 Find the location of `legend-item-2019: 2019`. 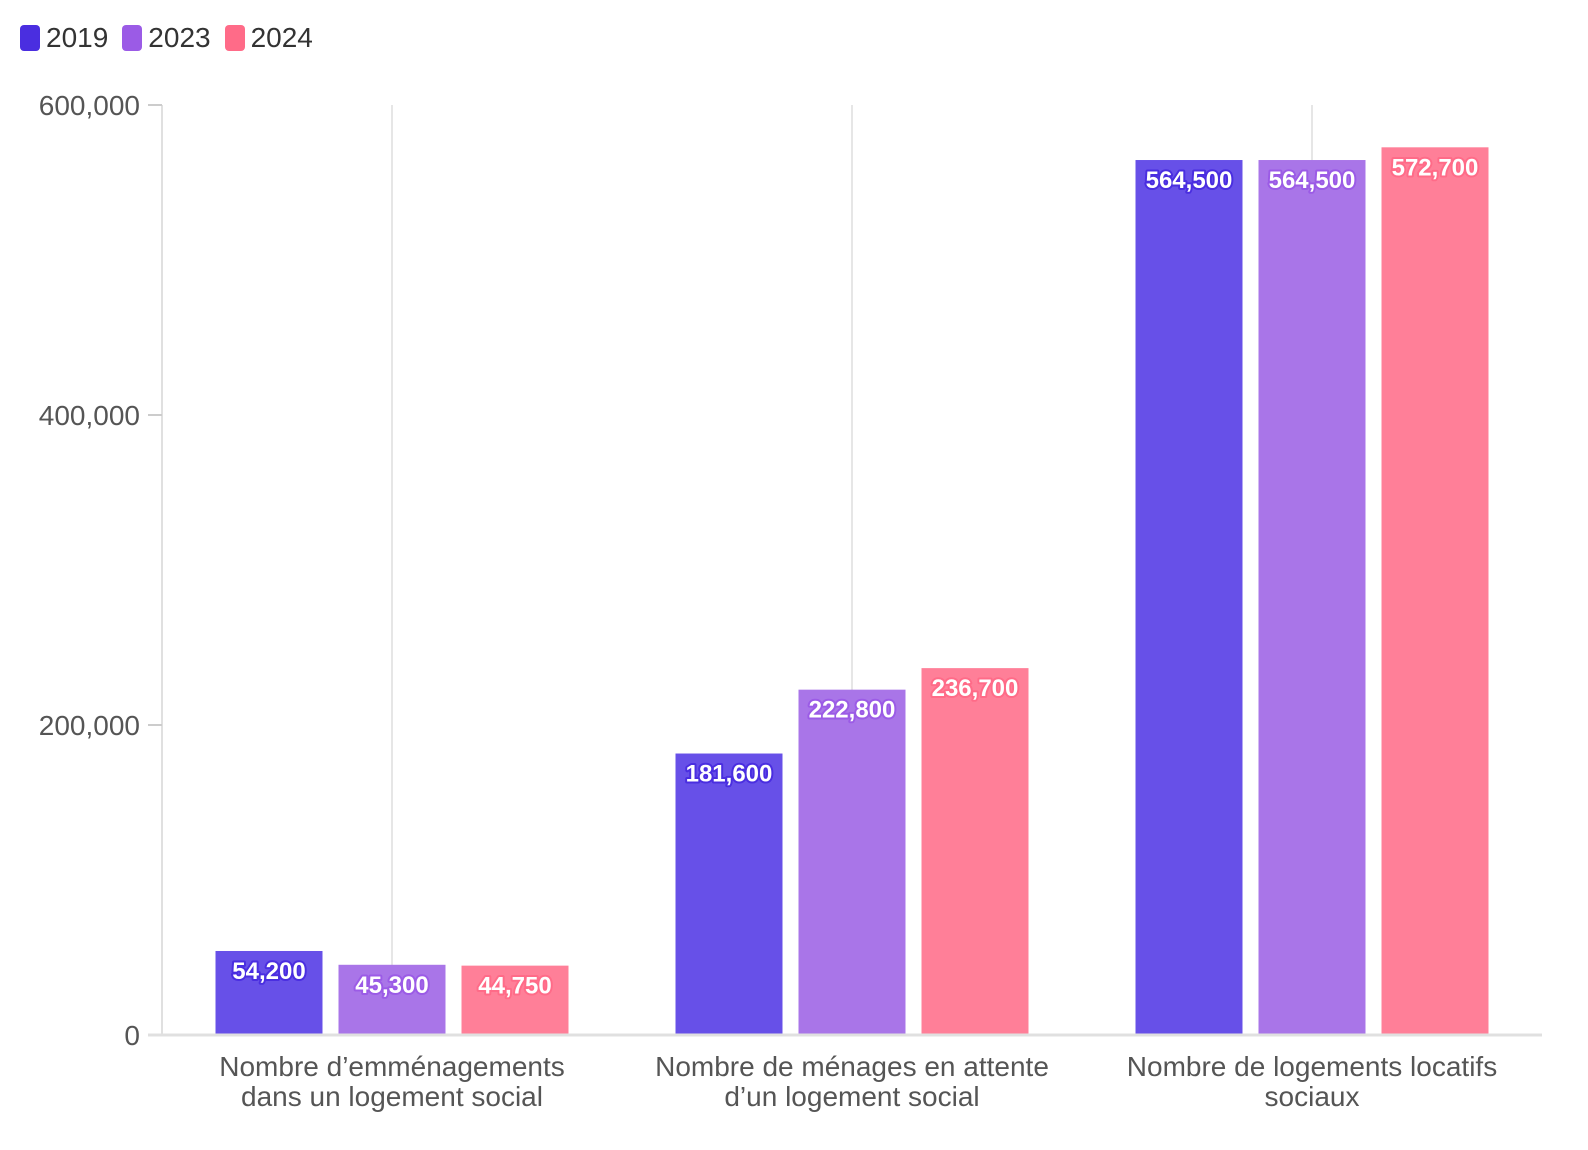

legend-item-2019: 2019 is located at coordinates (64, 38).